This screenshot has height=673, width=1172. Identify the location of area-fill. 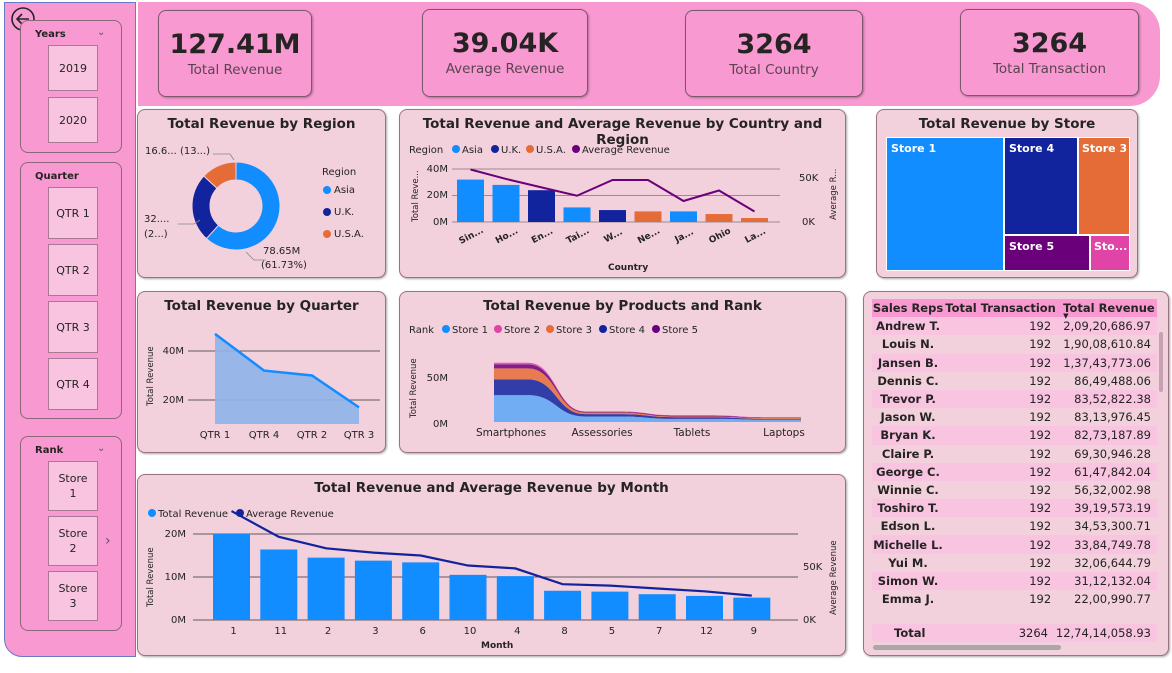
(287, 378).